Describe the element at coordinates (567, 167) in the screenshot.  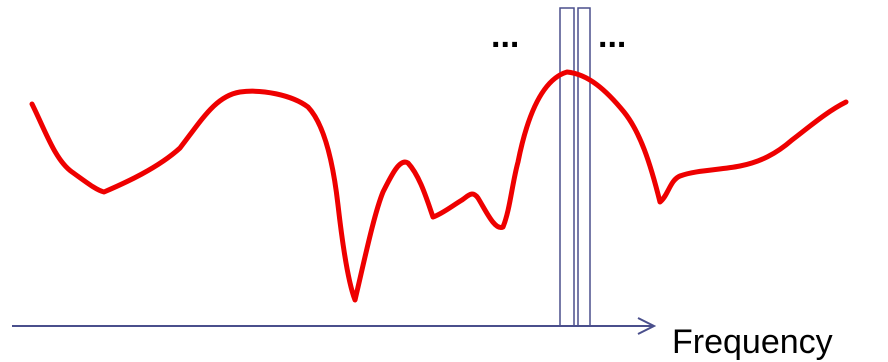
I see `frequency-bin-left` at that location.